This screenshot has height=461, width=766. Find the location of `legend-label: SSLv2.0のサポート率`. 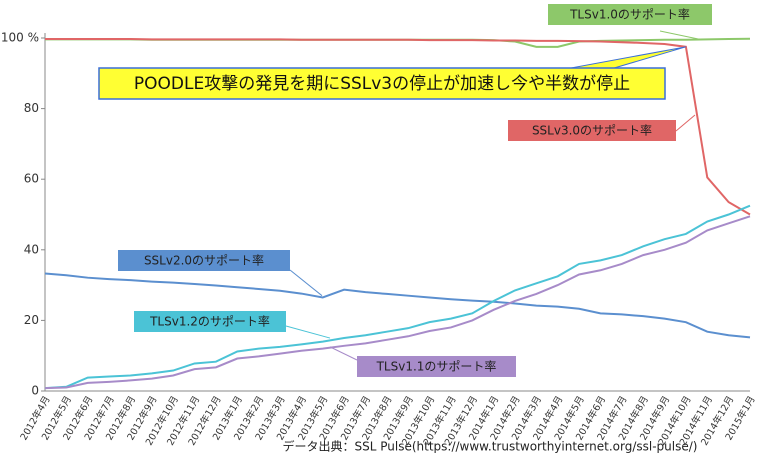

legend-label: SSLv2.0のサポート率 is located at coordinates (204, 260).